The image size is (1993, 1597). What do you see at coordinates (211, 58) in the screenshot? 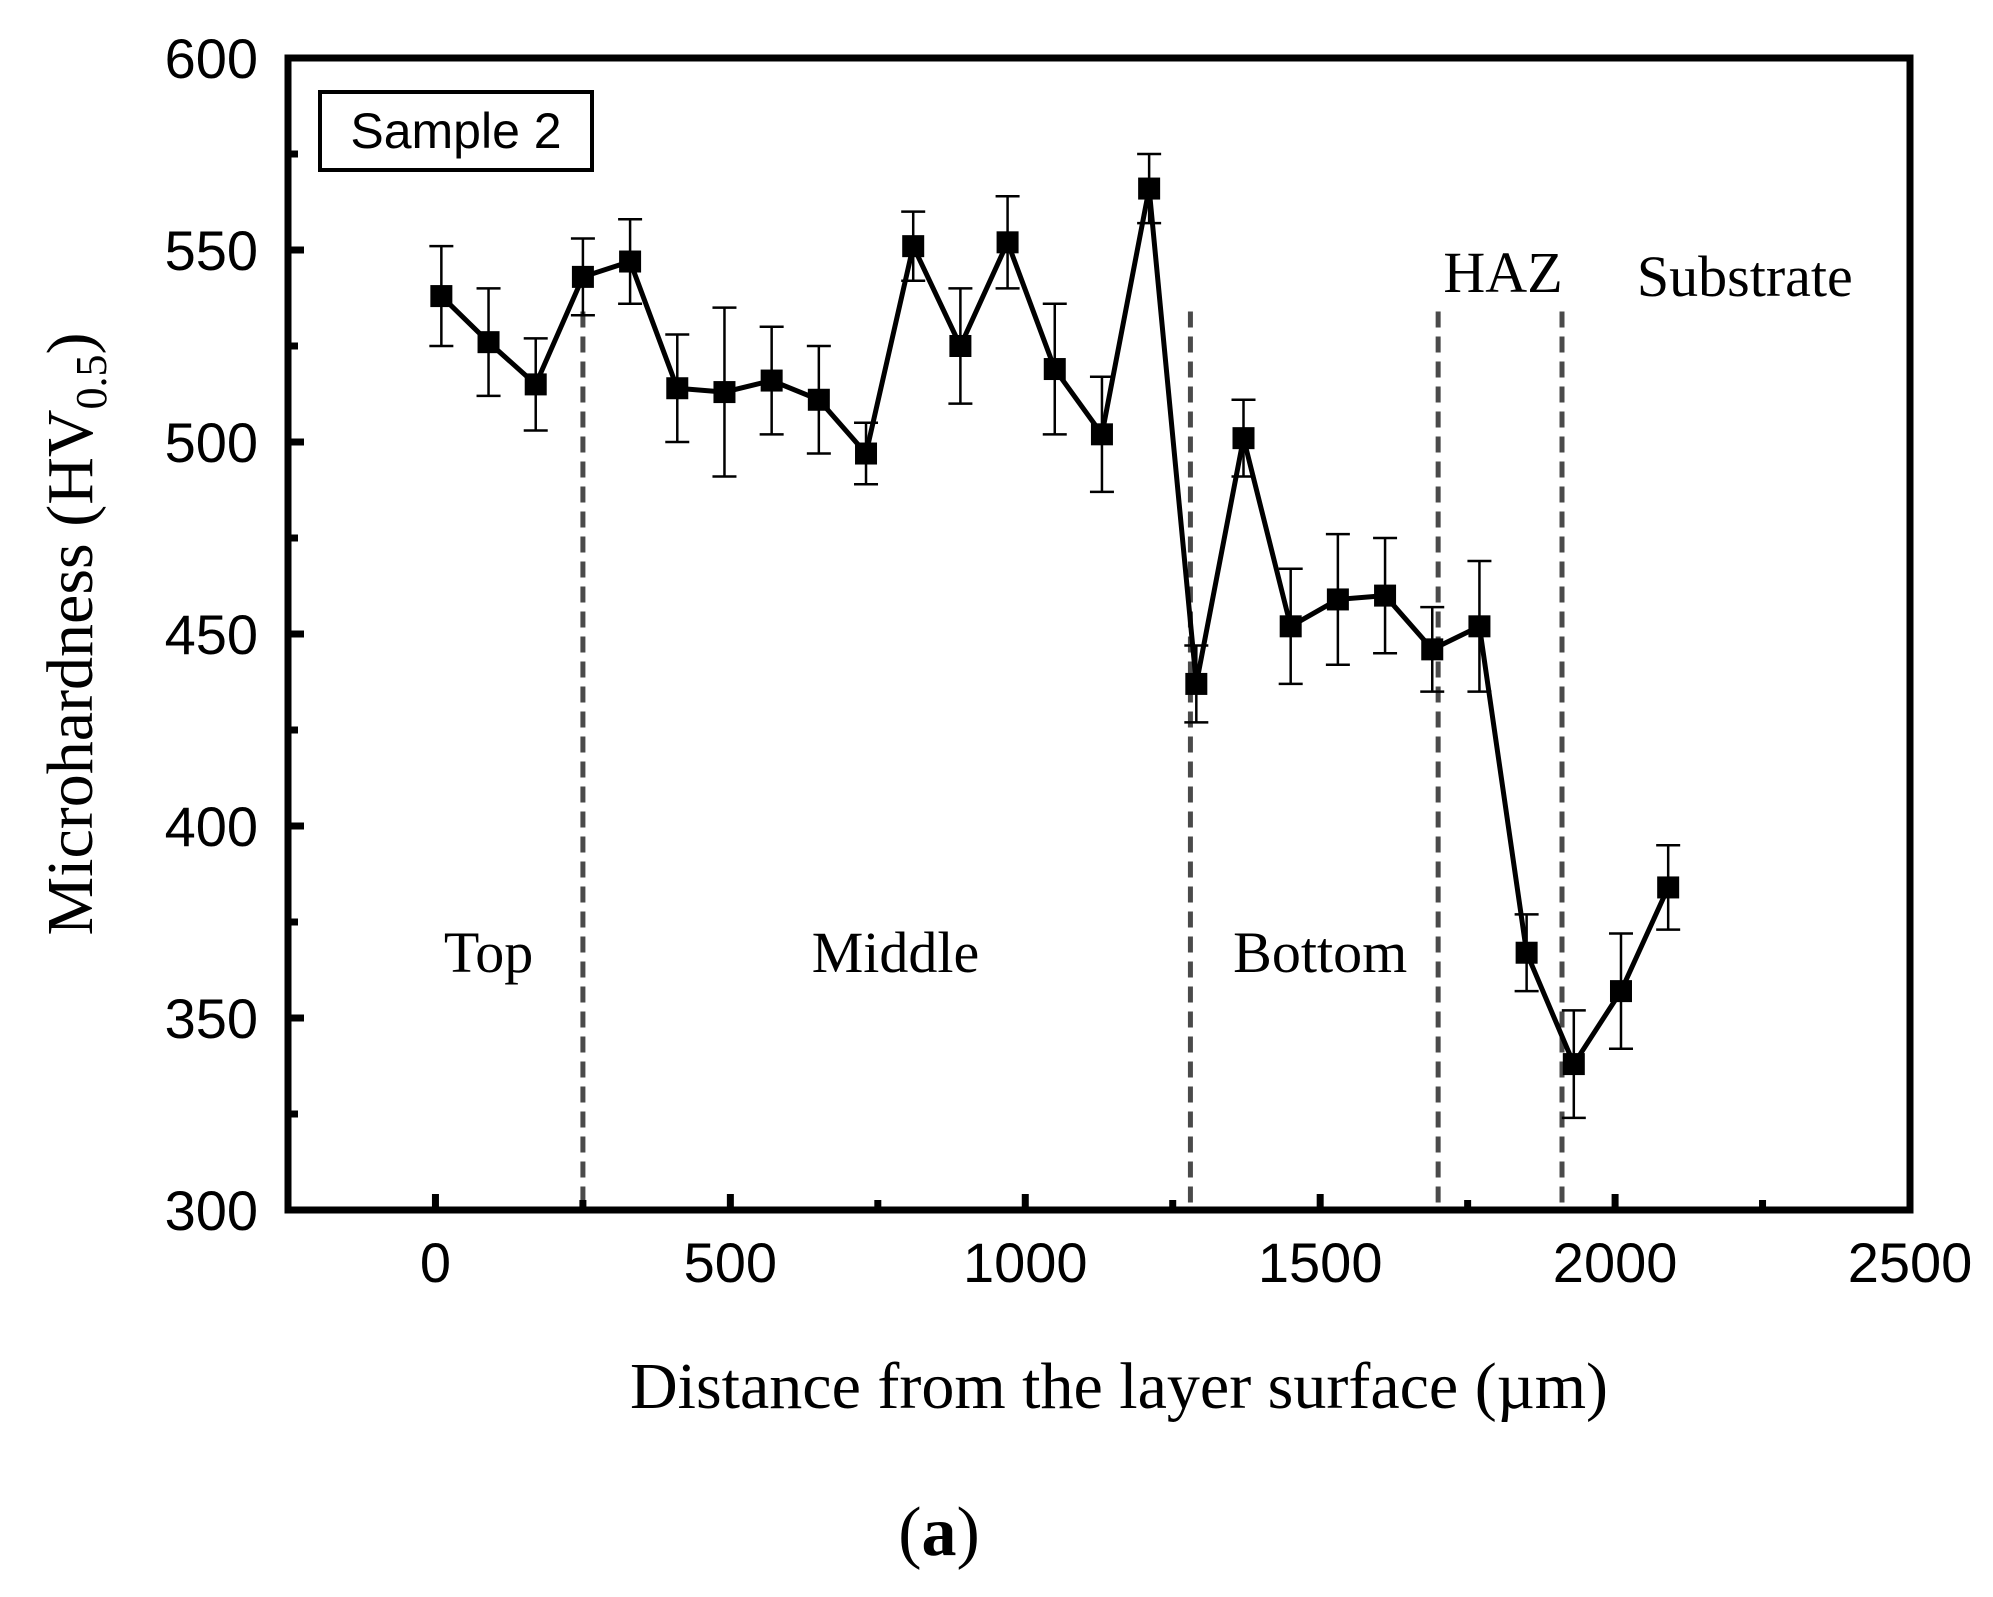
I see `y-tick-label: 600` at bounding box center [211, 58].